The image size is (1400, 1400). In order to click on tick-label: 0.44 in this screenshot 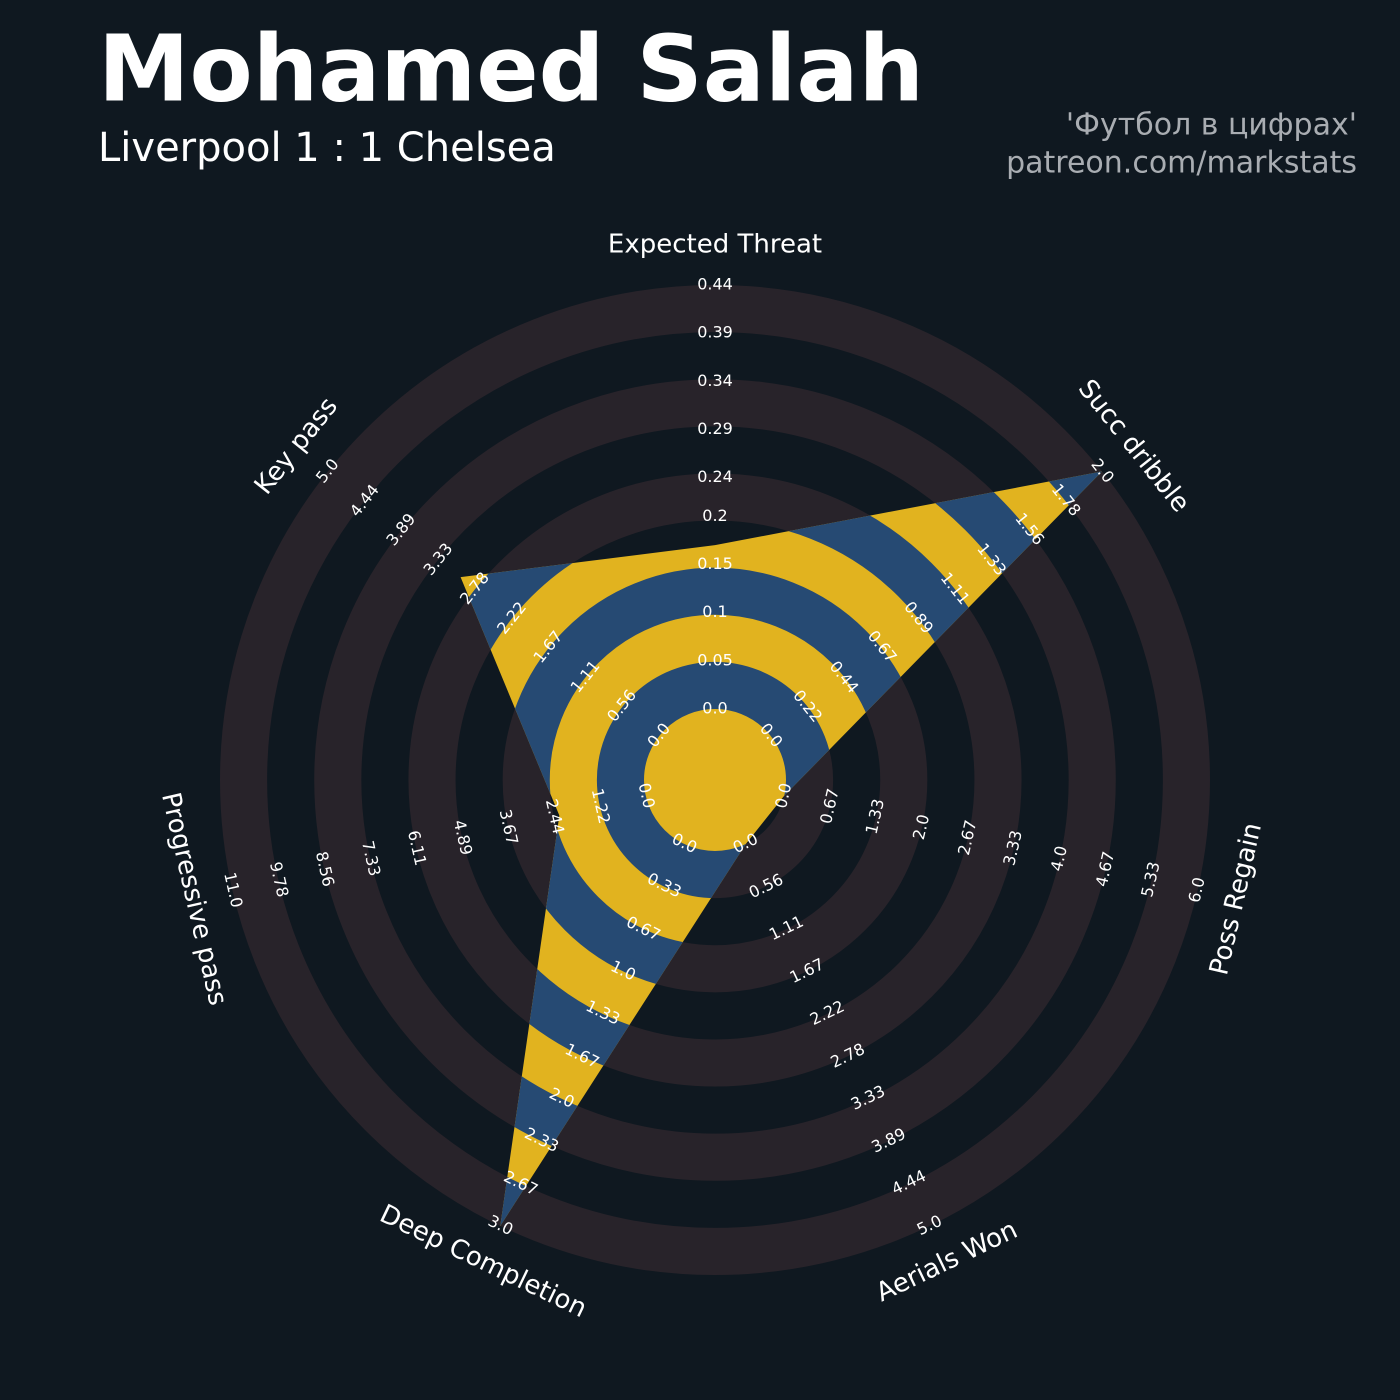, I will do `click(715, 284)`.